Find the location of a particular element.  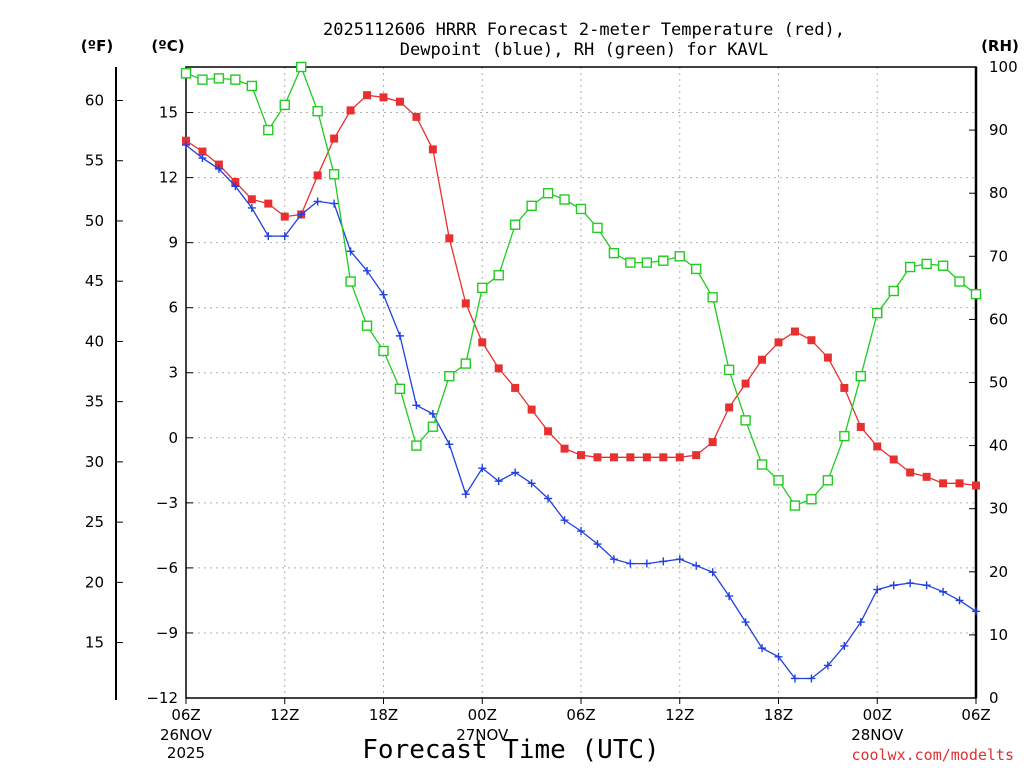

fahrenheit-tick-label: 60 is located at coordinates (94, 100).